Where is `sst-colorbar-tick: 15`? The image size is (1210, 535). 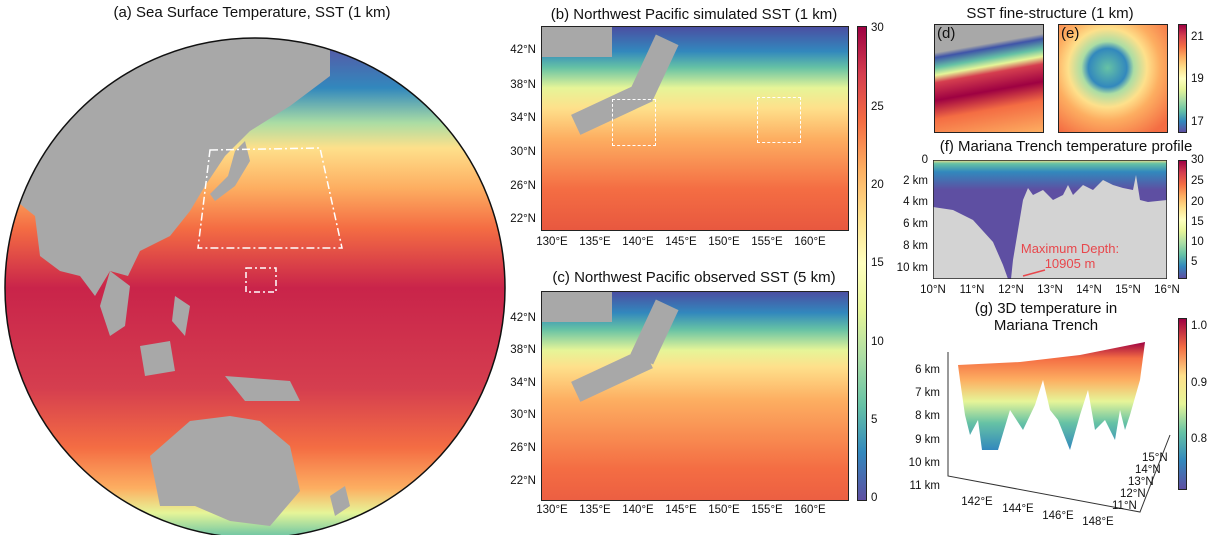
sst-colorbar-tick: 15 is located at coordinates (877, 263).